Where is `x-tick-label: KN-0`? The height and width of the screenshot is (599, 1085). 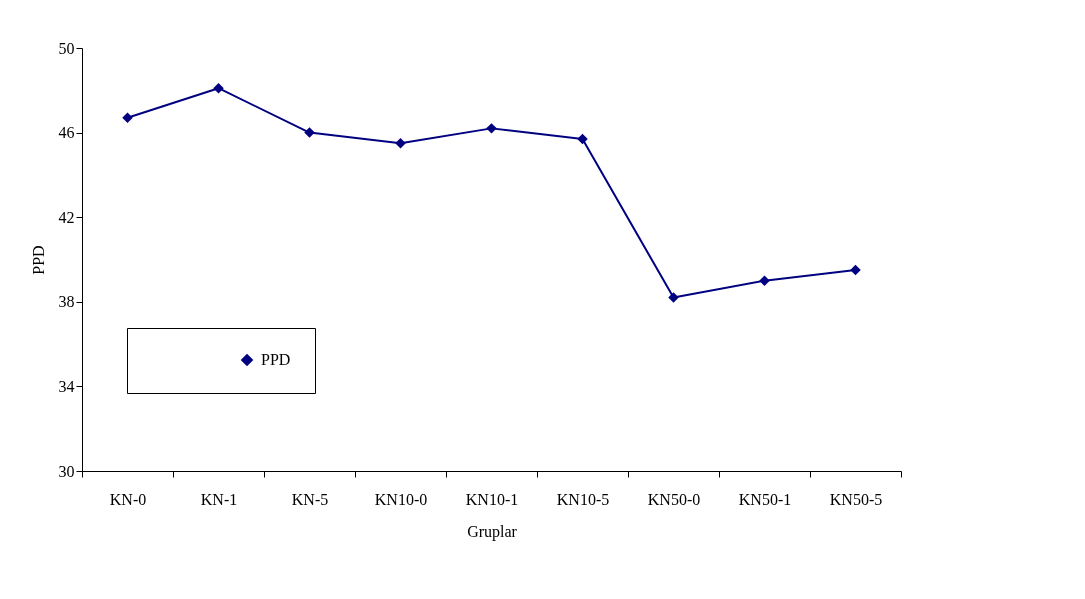
x-tick-label: KN-0 is located at coordinates (128, 499).